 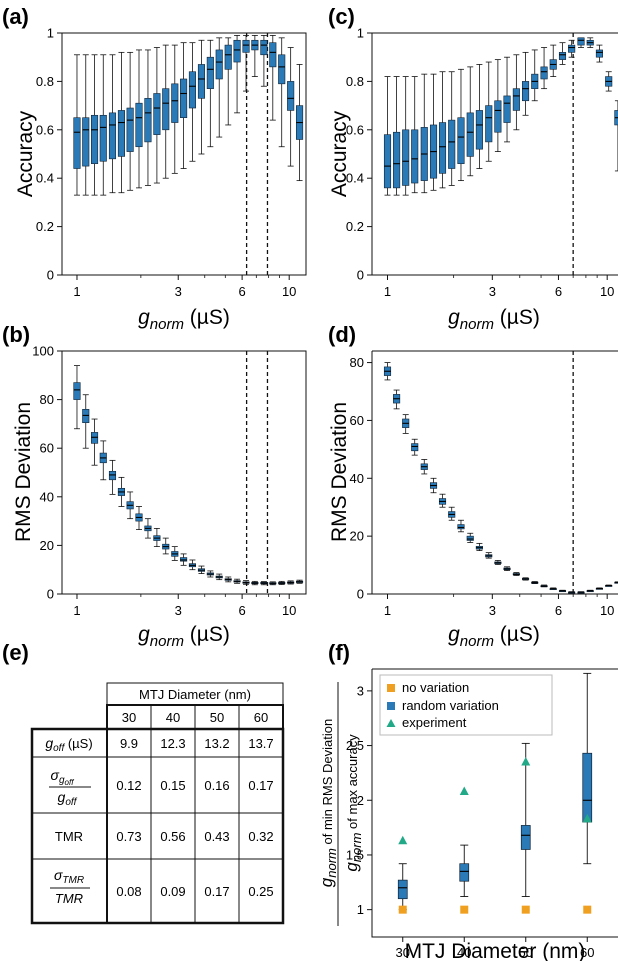 I want to click on box-random-variation, so click(x=464, y=872).